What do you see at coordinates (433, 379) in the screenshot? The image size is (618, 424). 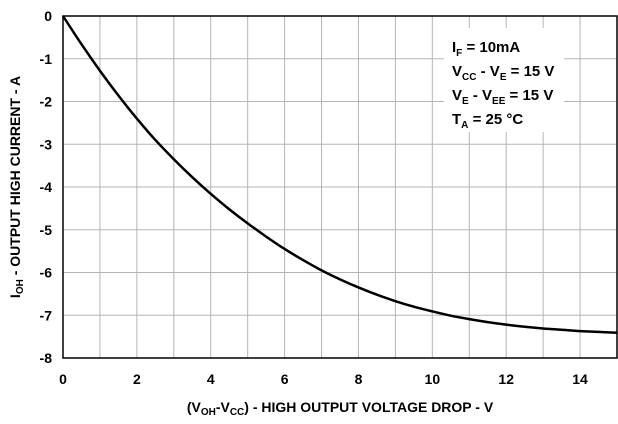 I see `x-tick-label: 10` at bounding box center [433, 379].